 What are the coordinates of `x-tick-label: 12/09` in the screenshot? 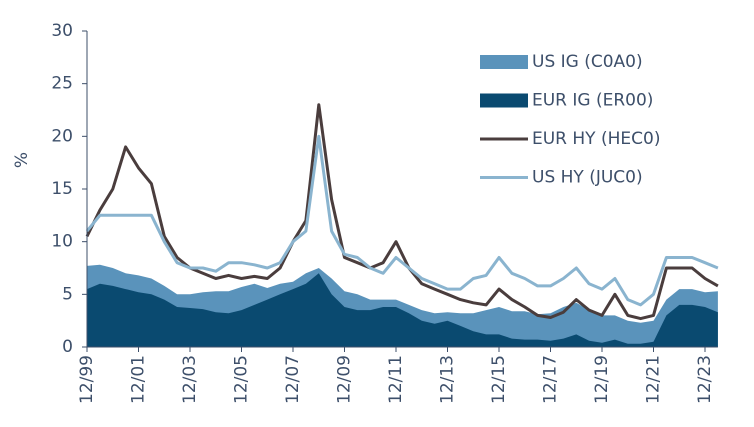 It's located at (345, 379).